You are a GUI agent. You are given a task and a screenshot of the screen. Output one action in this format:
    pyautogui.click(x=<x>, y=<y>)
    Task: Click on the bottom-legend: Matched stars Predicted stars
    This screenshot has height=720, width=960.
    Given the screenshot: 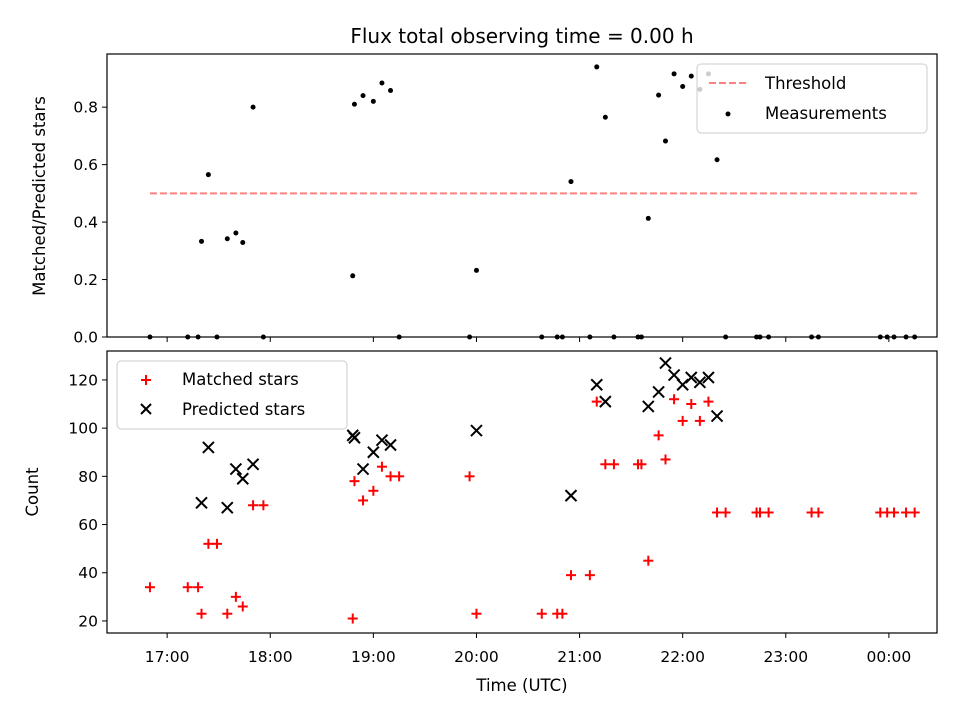 What is the action you would take?
    pyautogui.click(x=232, y=395)
    